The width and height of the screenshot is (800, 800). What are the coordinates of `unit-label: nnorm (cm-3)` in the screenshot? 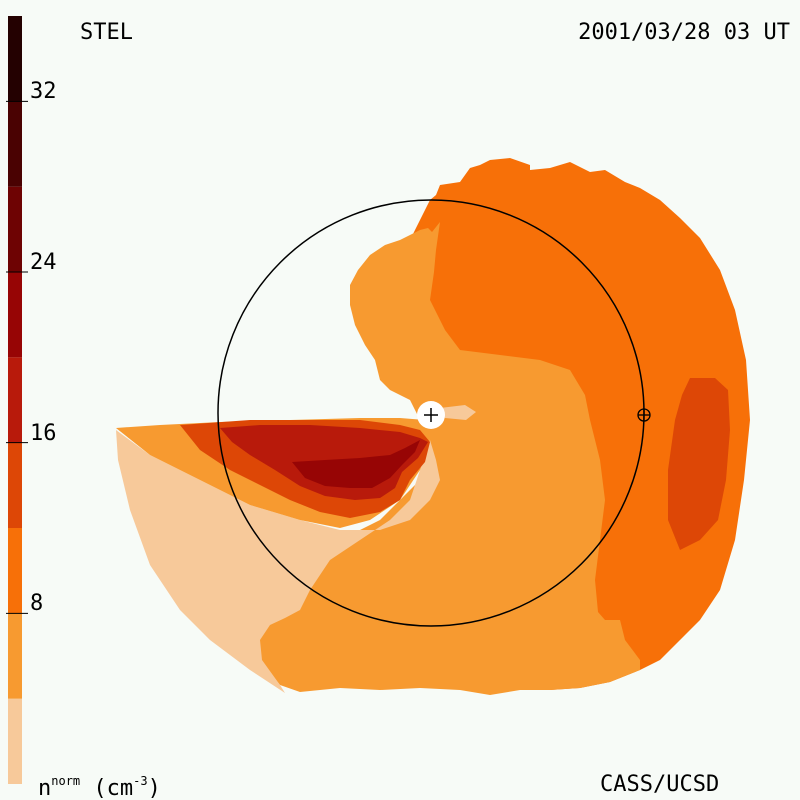 It's located at (99, 785).